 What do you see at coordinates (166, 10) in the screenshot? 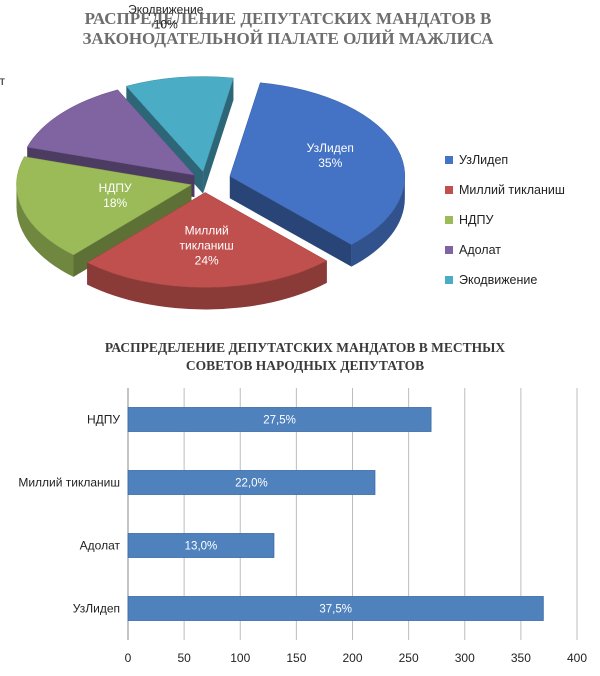
I see `pie-slice-label-ekodvizhenie: Экодвижение` at bounding box center [166, 10].